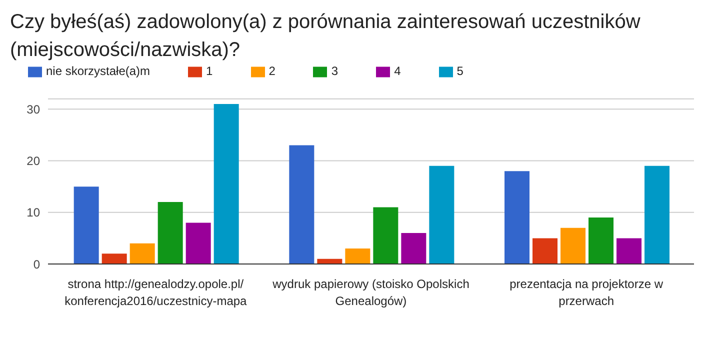 The width and height of the screenshot is (712, 340). What do you see at coordinates (587, 292) in the screenshot?
I see `x-tick-label: prezentacja na projektorze w przerwach` at bounding box center [587, 292].